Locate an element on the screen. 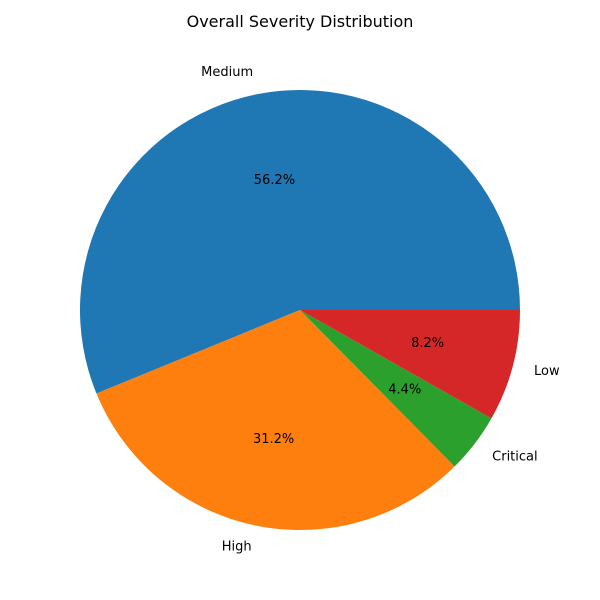  slice-label-high: High is located at coordinates (237, 547).